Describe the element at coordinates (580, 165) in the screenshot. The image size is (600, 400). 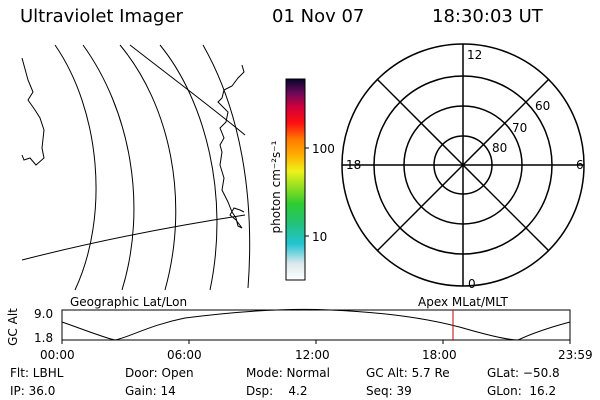
I see `mlt-label-dawn: 6` at that location.